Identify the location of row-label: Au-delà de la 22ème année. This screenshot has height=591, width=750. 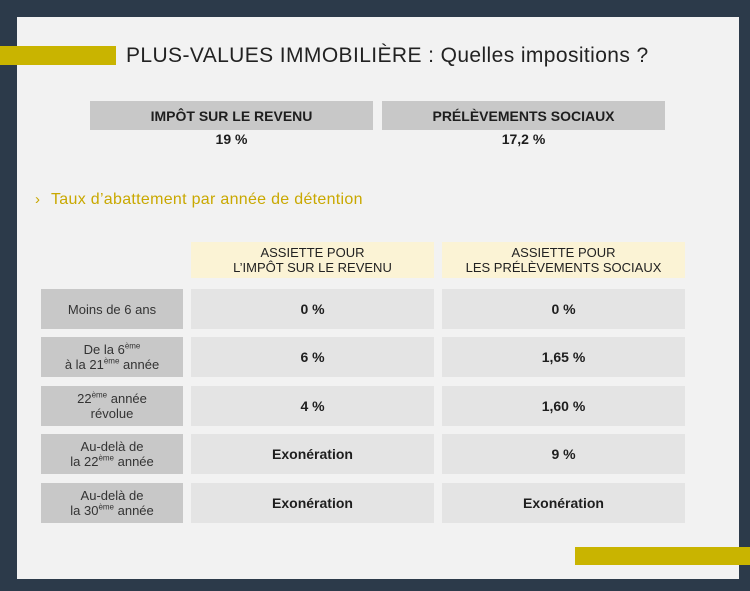
(112, 454).